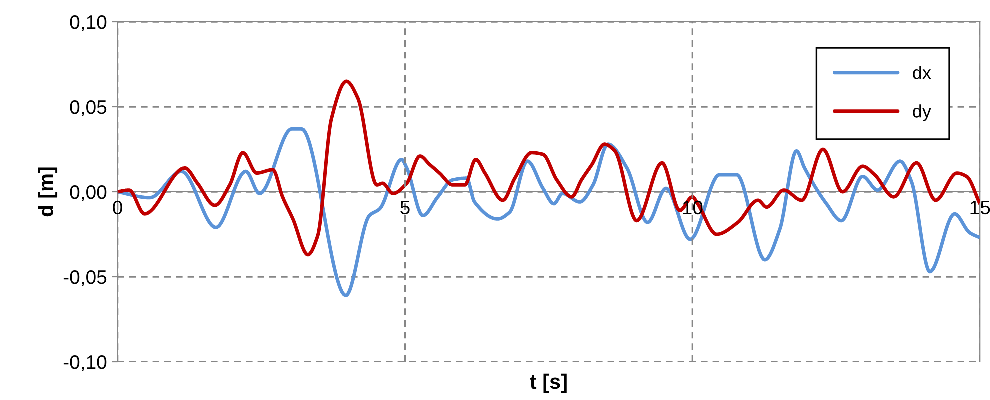  I want to click on x-tick-label: 0, so click(117, 207).